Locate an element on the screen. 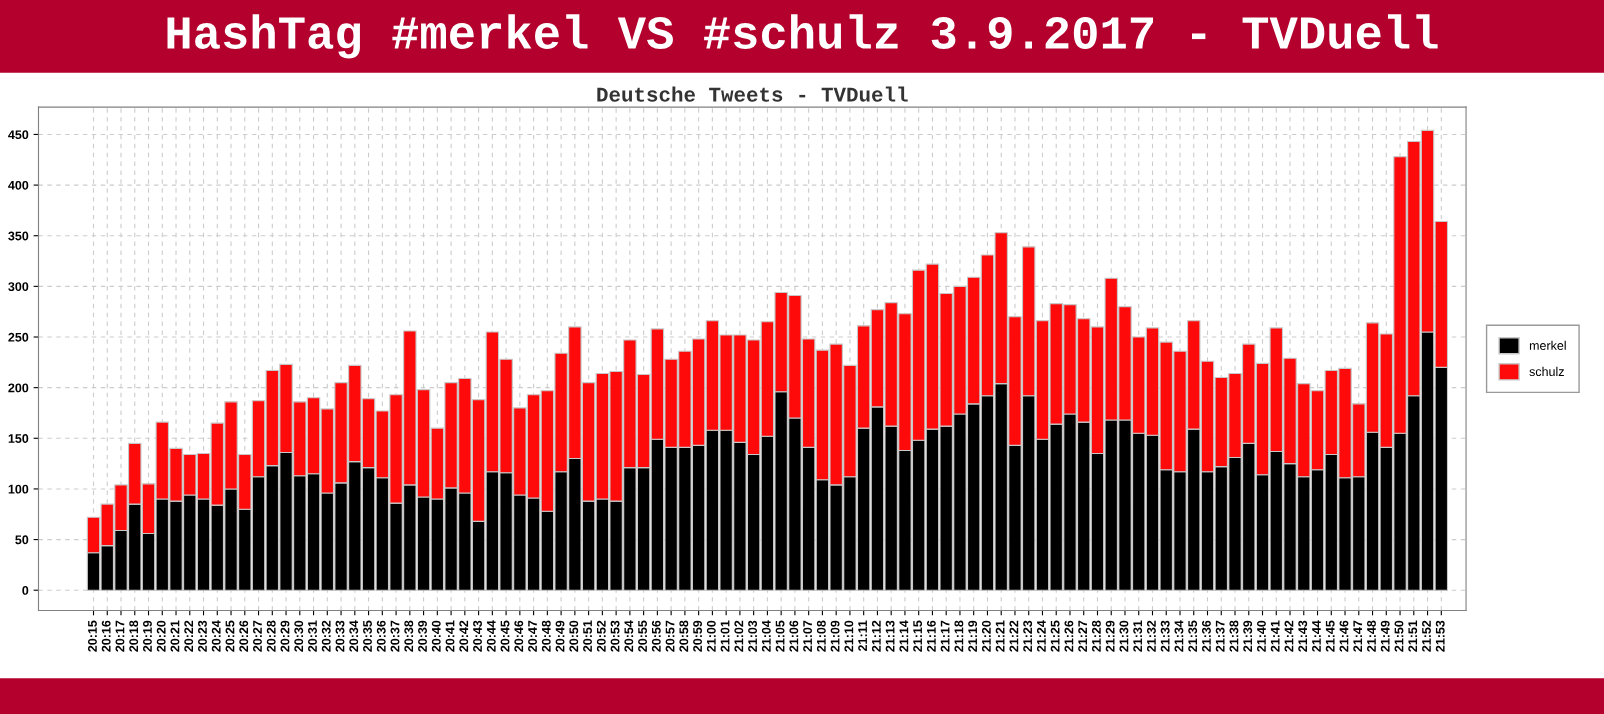 The width and height of the screenshot is (1604, 714). x-tick-label: 20:24 is located at coordinates (216, 636).